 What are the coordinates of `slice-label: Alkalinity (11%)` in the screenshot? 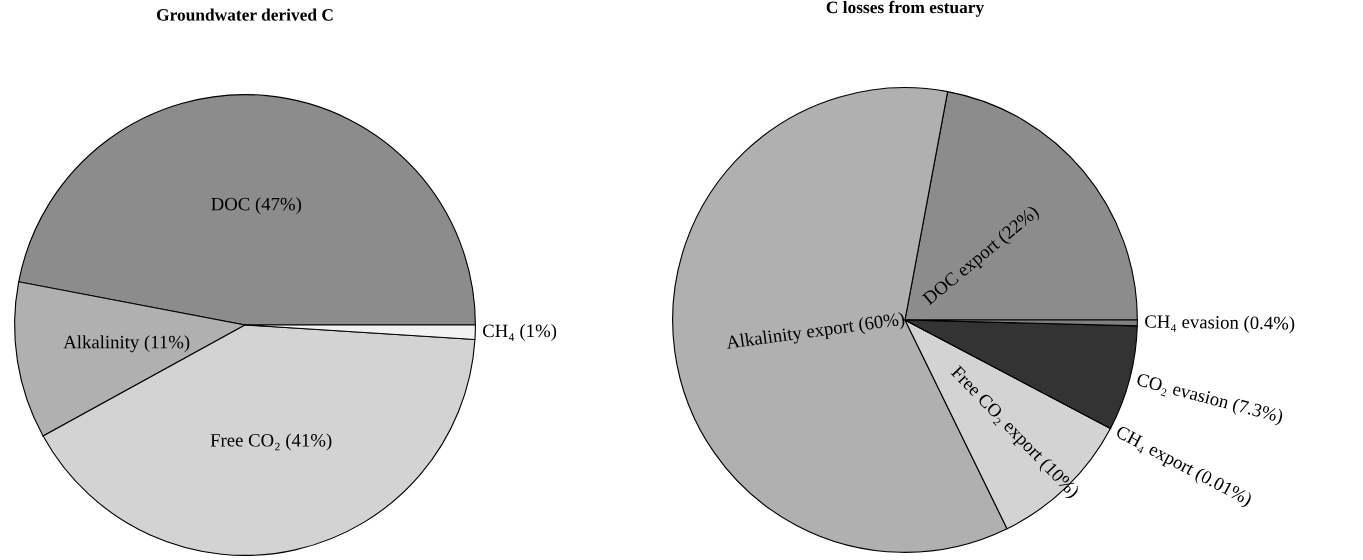 It's located at (126, 344).